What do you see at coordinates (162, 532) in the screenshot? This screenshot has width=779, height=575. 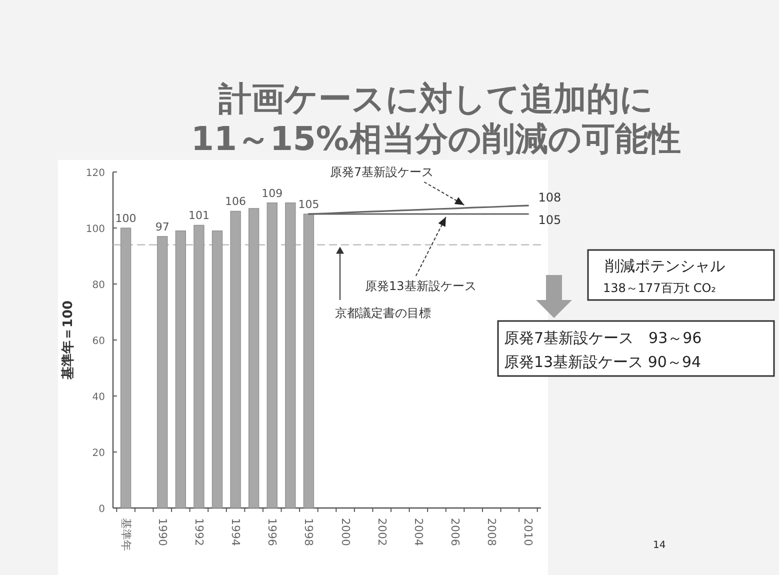 I see `x-tick-label: 1990` at bounding box center [162, 532].